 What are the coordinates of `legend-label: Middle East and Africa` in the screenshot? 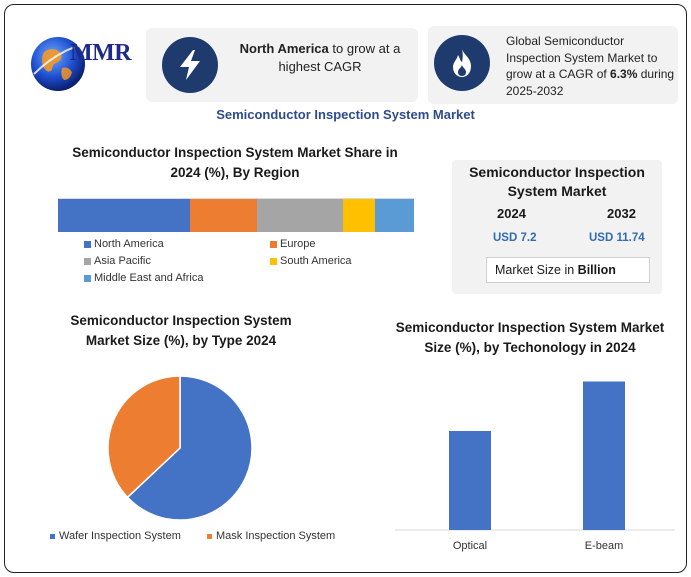 It's located at (149, 278).